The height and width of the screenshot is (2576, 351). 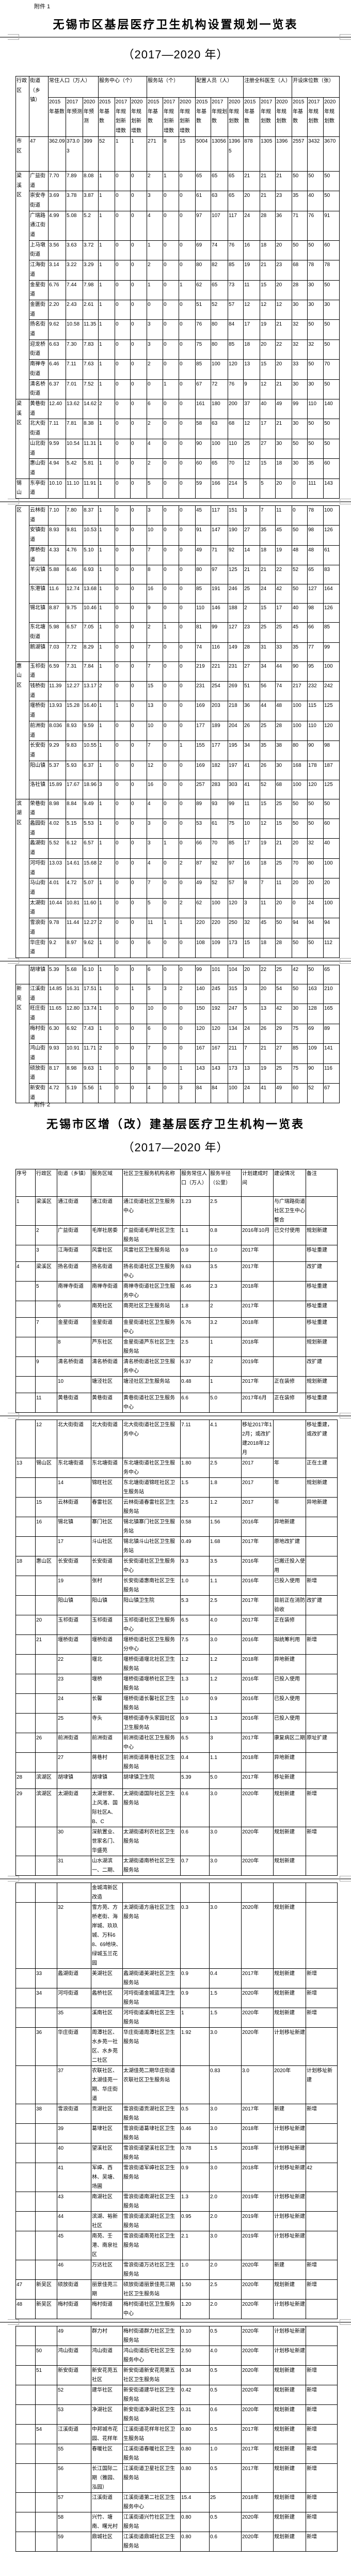 I want to click on area-cell: 阳山镇, so click(x=107, y=1605).